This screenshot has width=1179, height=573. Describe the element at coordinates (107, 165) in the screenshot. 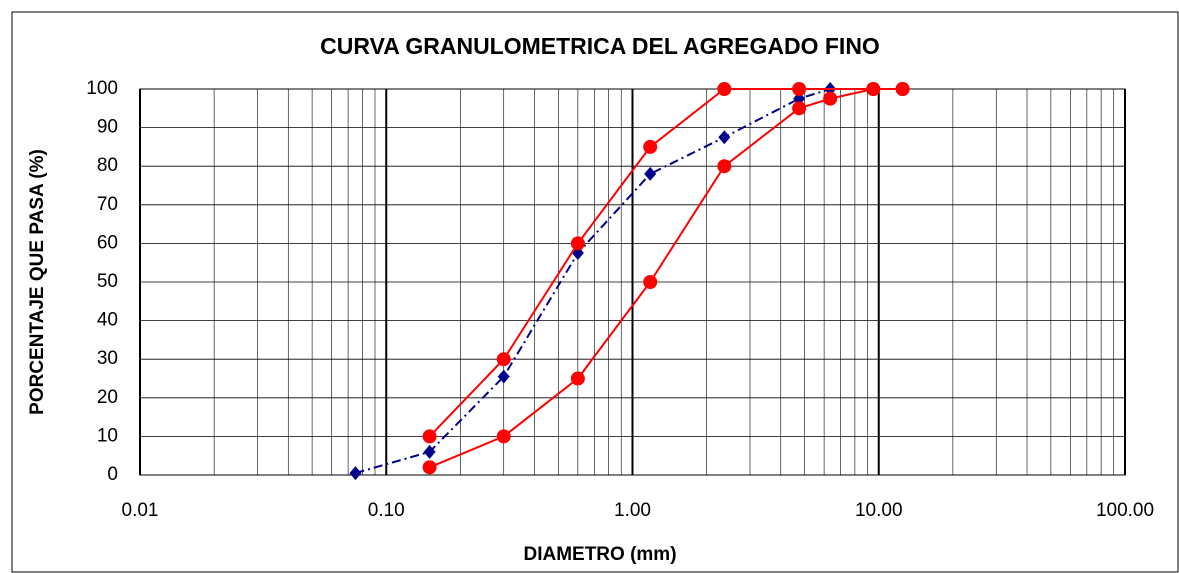

I see `y-tick-label: 80` at that location.